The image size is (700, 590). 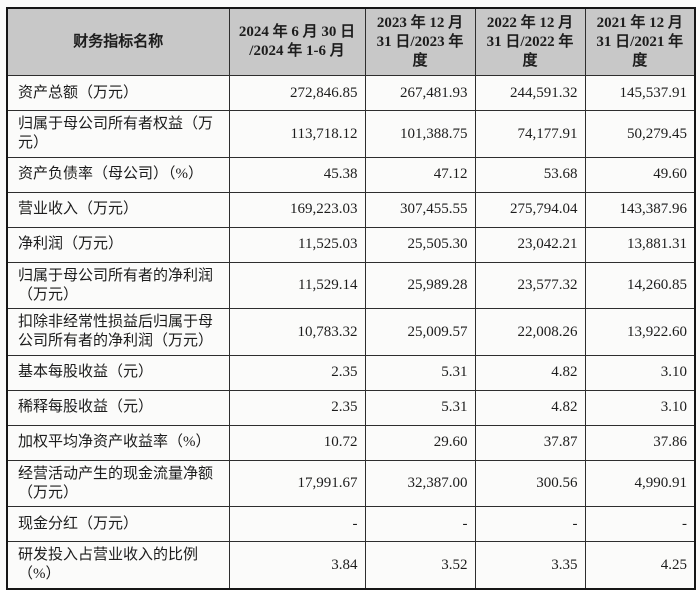 What do you see at coordinates (297, 332) in the screenshot?
I see `row-value: 10,783.32` at bounding box center [297, 332].